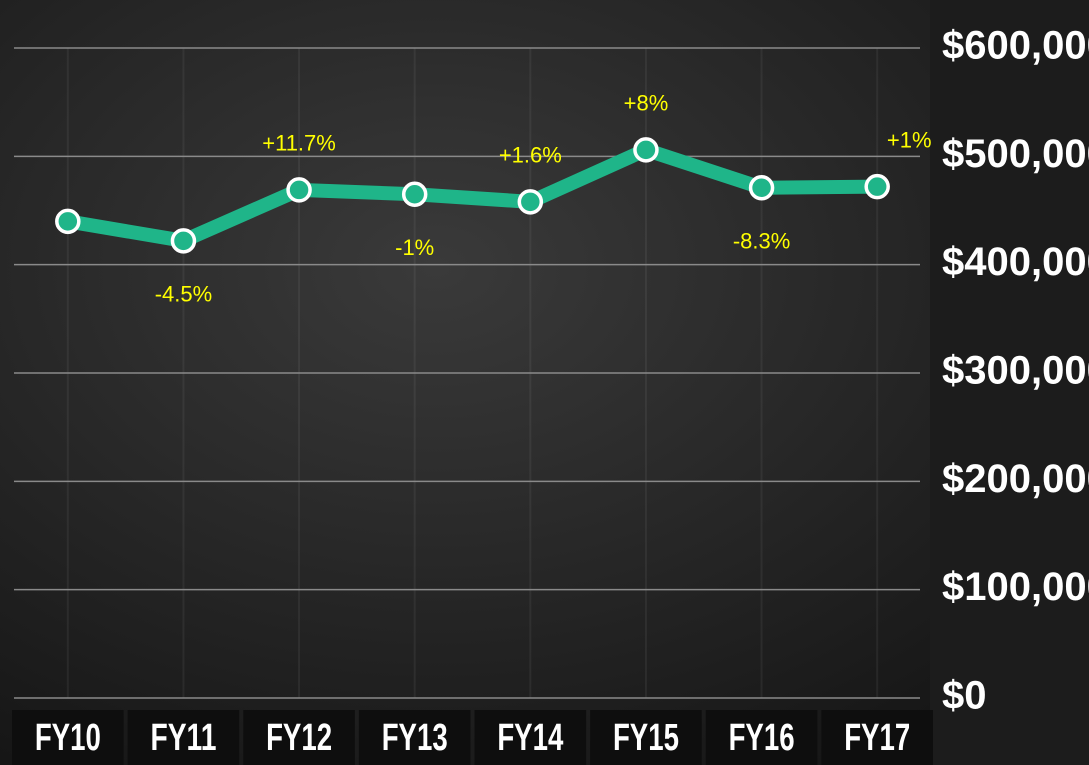  What do you see at coordinates (646, 103) in the screenshot?
I see `change-label: +8%` at bounding box center [646, 103].